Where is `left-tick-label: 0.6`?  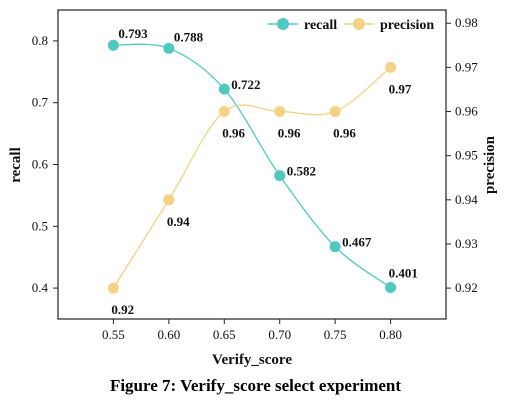 left-tick-label: 0.6 is located at coordinates (40, 164).